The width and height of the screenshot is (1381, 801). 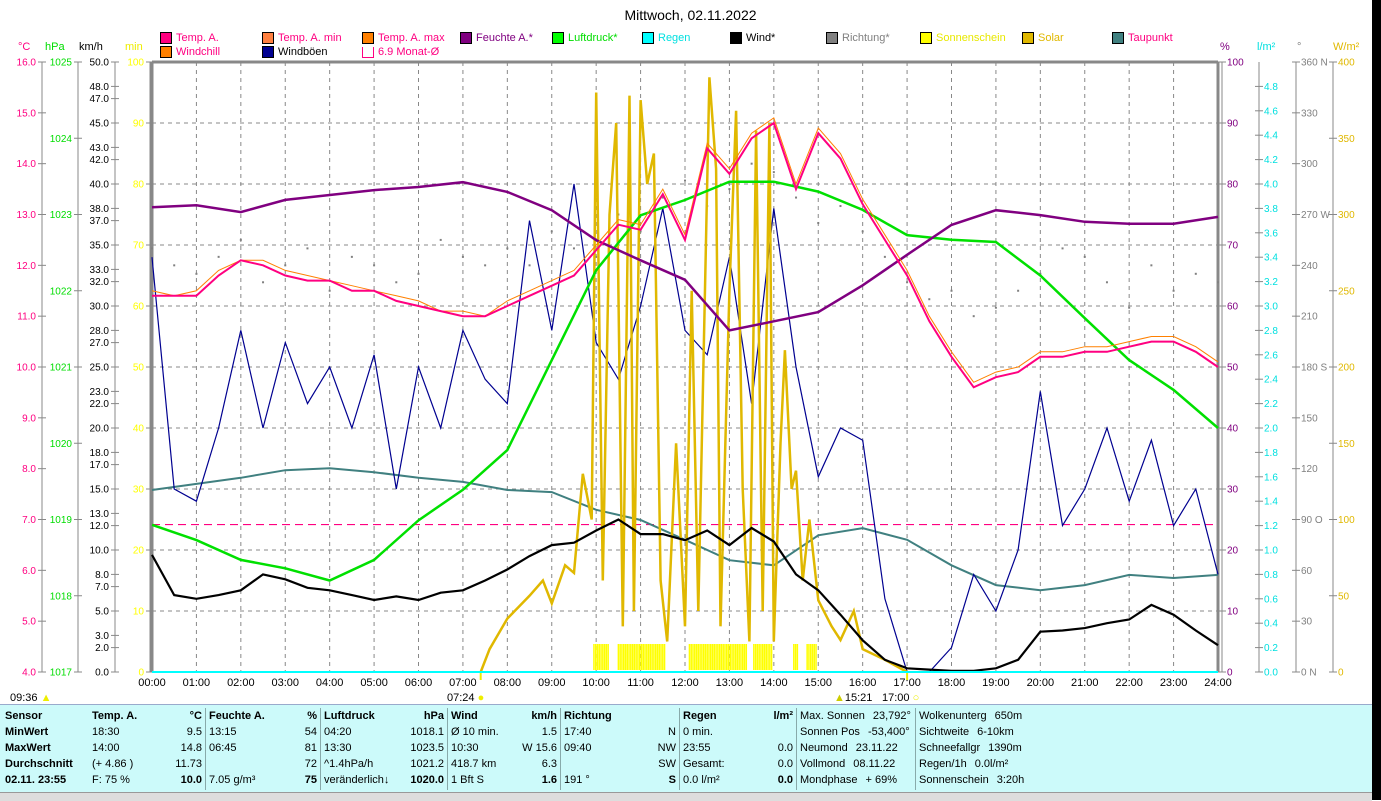 I want to click on table-cell: %, so click(x=312, y=716).